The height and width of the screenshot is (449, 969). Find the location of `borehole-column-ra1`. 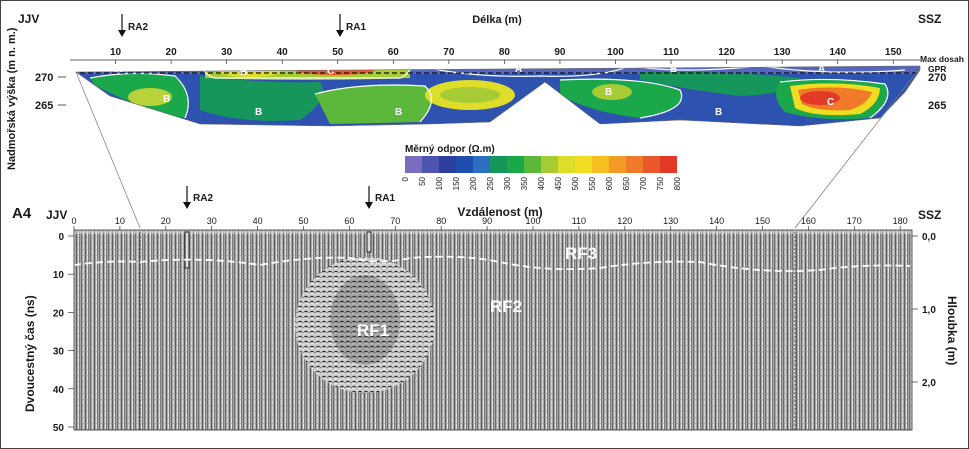

borehole-column-ra1 is located at coordinates (369, 242).